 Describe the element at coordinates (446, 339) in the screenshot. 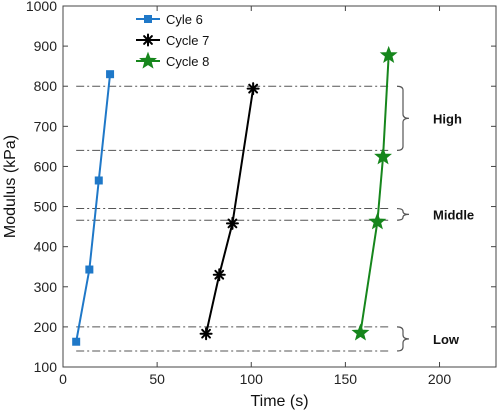

I see `band-label: Low` at that location.